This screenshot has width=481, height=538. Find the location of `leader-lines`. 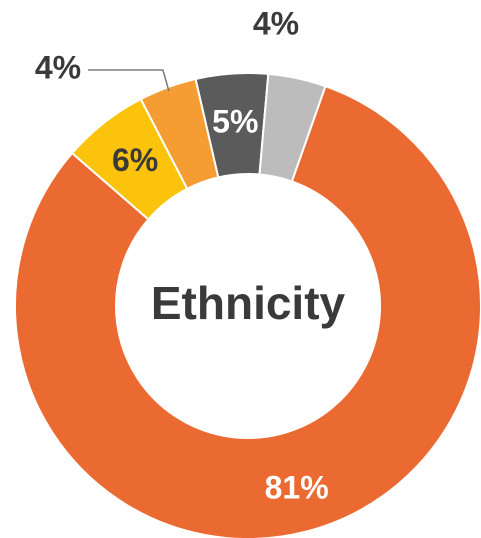

leader-lines is located at coordinates (129, 80).